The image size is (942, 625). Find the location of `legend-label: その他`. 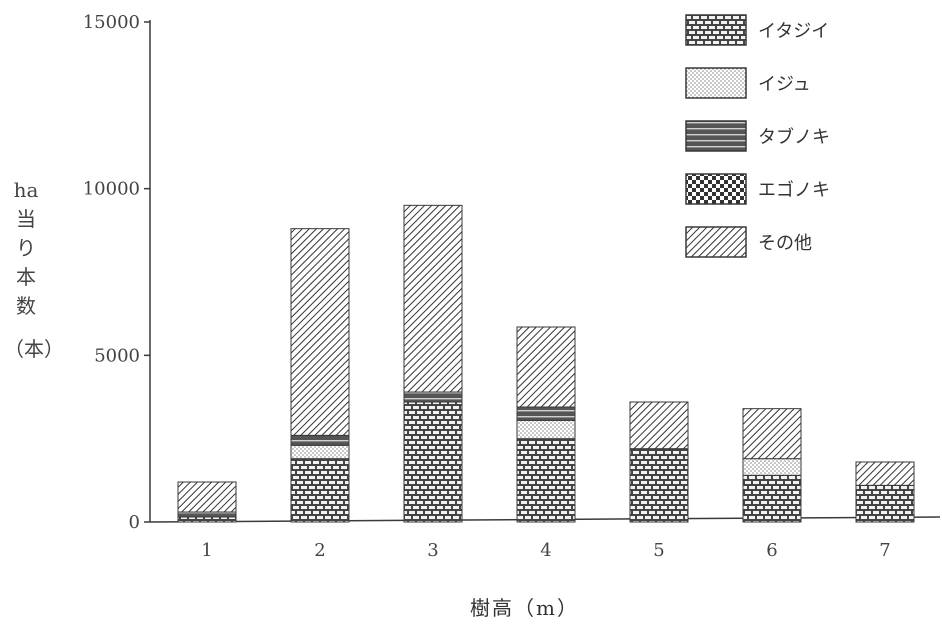

legend-label: その他 is located at coordinates (785, 243).